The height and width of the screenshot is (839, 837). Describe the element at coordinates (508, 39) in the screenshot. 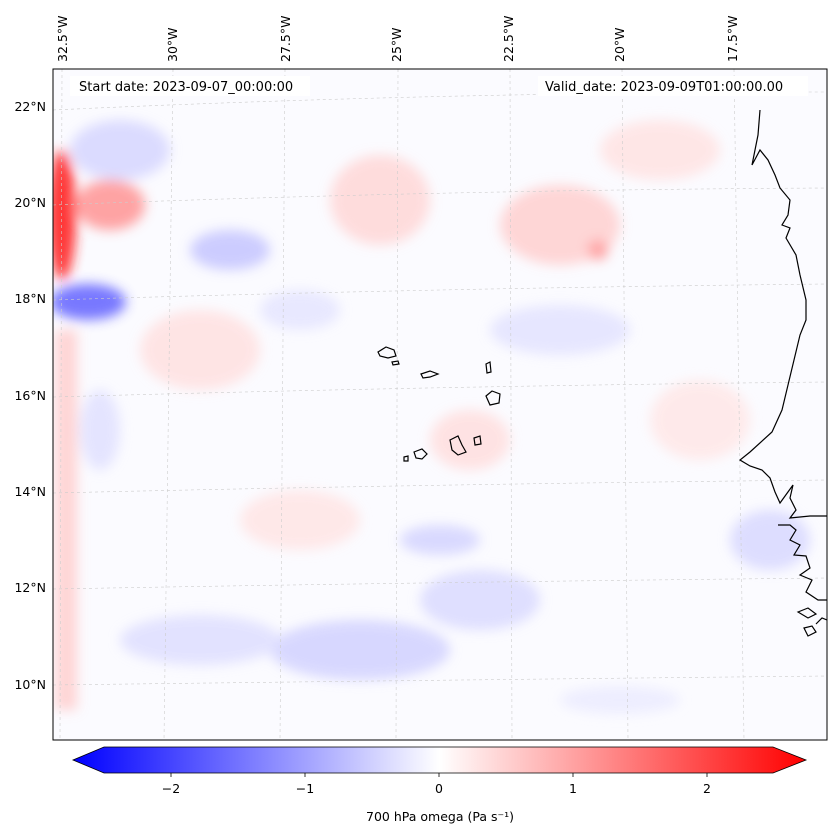

I see `lon-label-22-5w: 22.5°W` at that location.